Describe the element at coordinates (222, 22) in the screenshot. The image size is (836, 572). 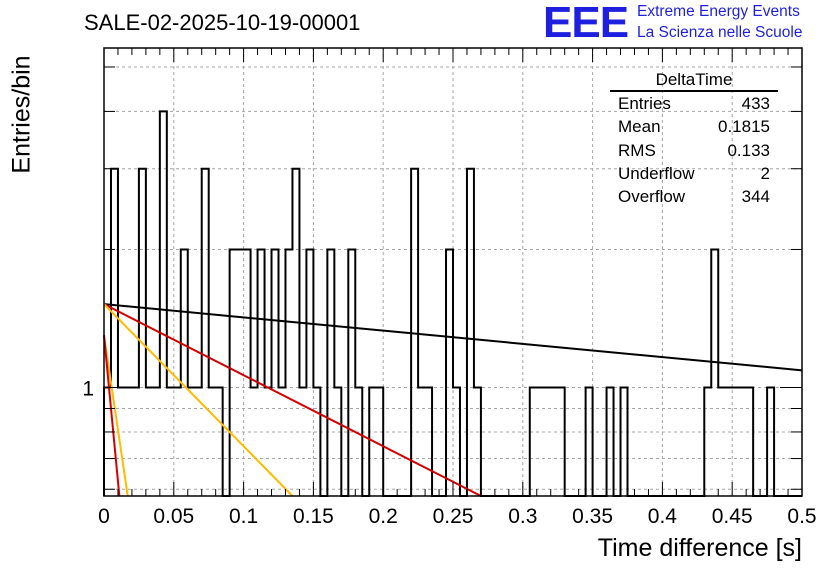
I see `plot-title: SALE-02-2025-10-19-00001` at that location.